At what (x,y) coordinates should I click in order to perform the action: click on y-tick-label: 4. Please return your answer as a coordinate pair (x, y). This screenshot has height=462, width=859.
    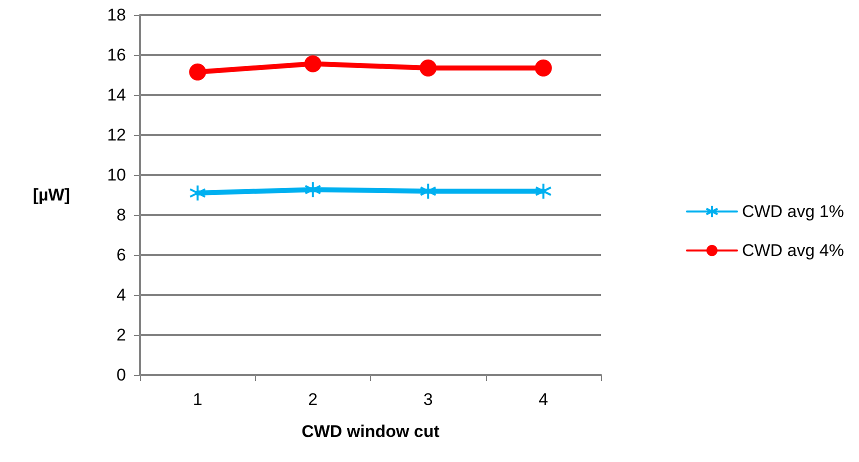
    Looking at the image, I should click on (121, 295).